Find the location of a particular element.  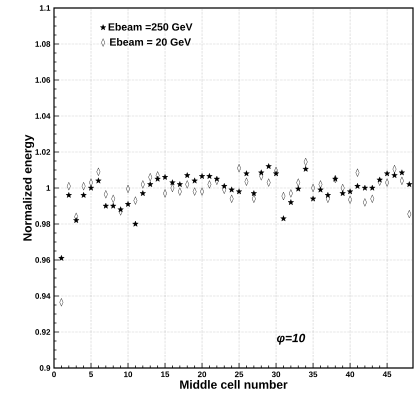

legend-label: Ebeam = 20 GeV is located at coordinates (151, 42).